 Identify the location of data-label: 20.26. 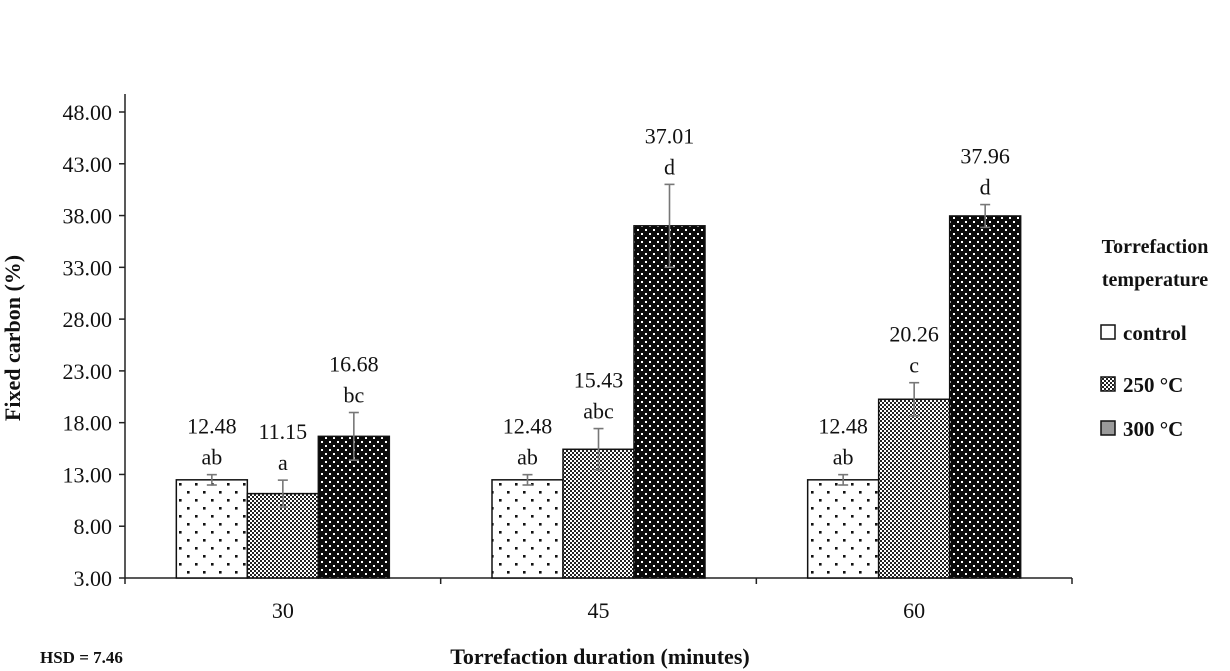
(914, 334).